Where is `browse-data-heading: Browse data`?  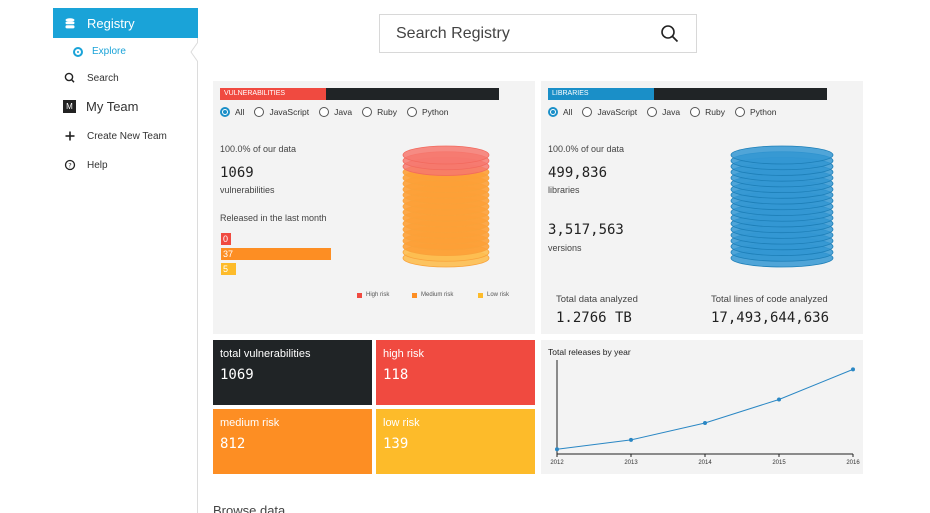 browse-data-heading: Browse data is located at coordinates (249, 508).